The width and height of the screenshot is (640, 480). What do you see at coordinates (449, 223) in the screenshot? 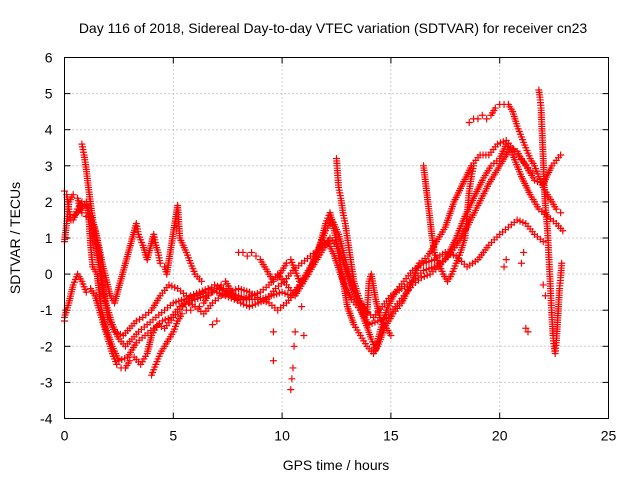
I see `series-track-j` at bounding box center [449, 223].